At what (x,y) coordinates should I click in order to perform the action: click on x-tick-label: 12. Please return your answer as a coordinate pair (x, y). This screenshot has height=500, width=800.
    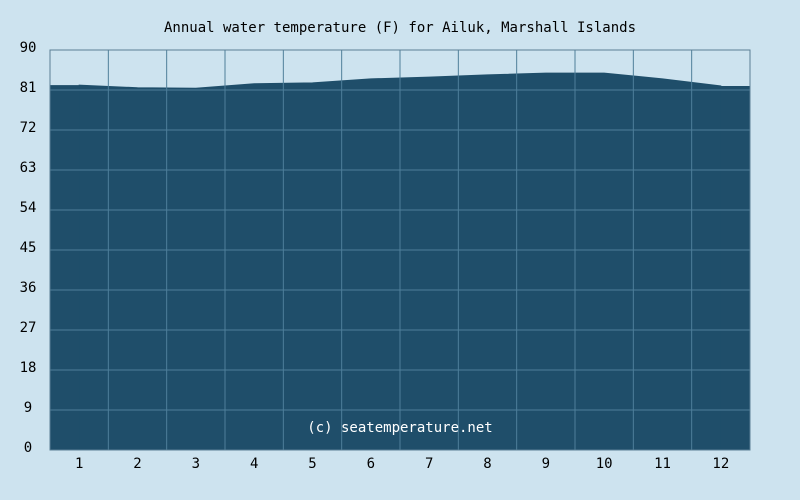
    Looking at the image, I should click on (720, 464).